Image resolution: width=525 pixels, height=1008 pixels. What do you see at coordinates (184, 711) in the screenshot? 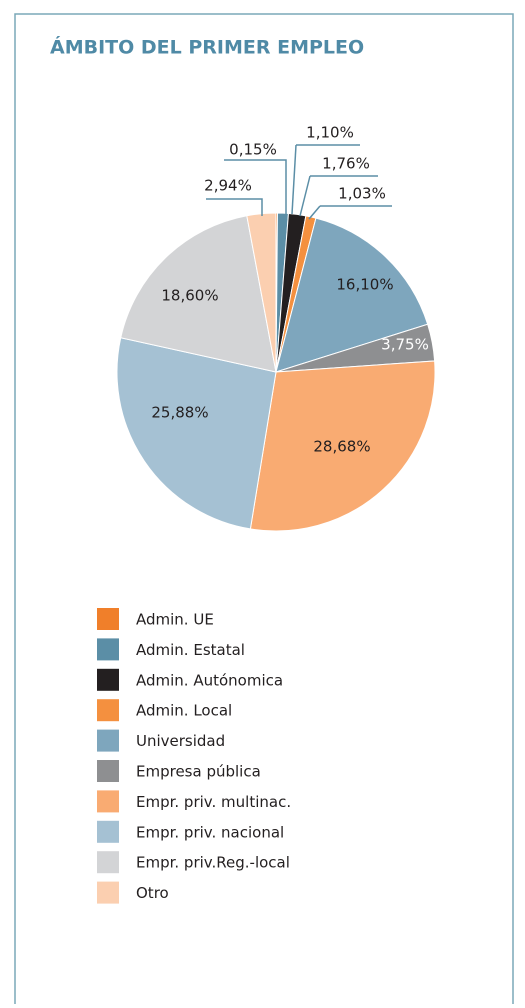
I see `legend-label: Admin. Local` at bounding box center [184, 711].